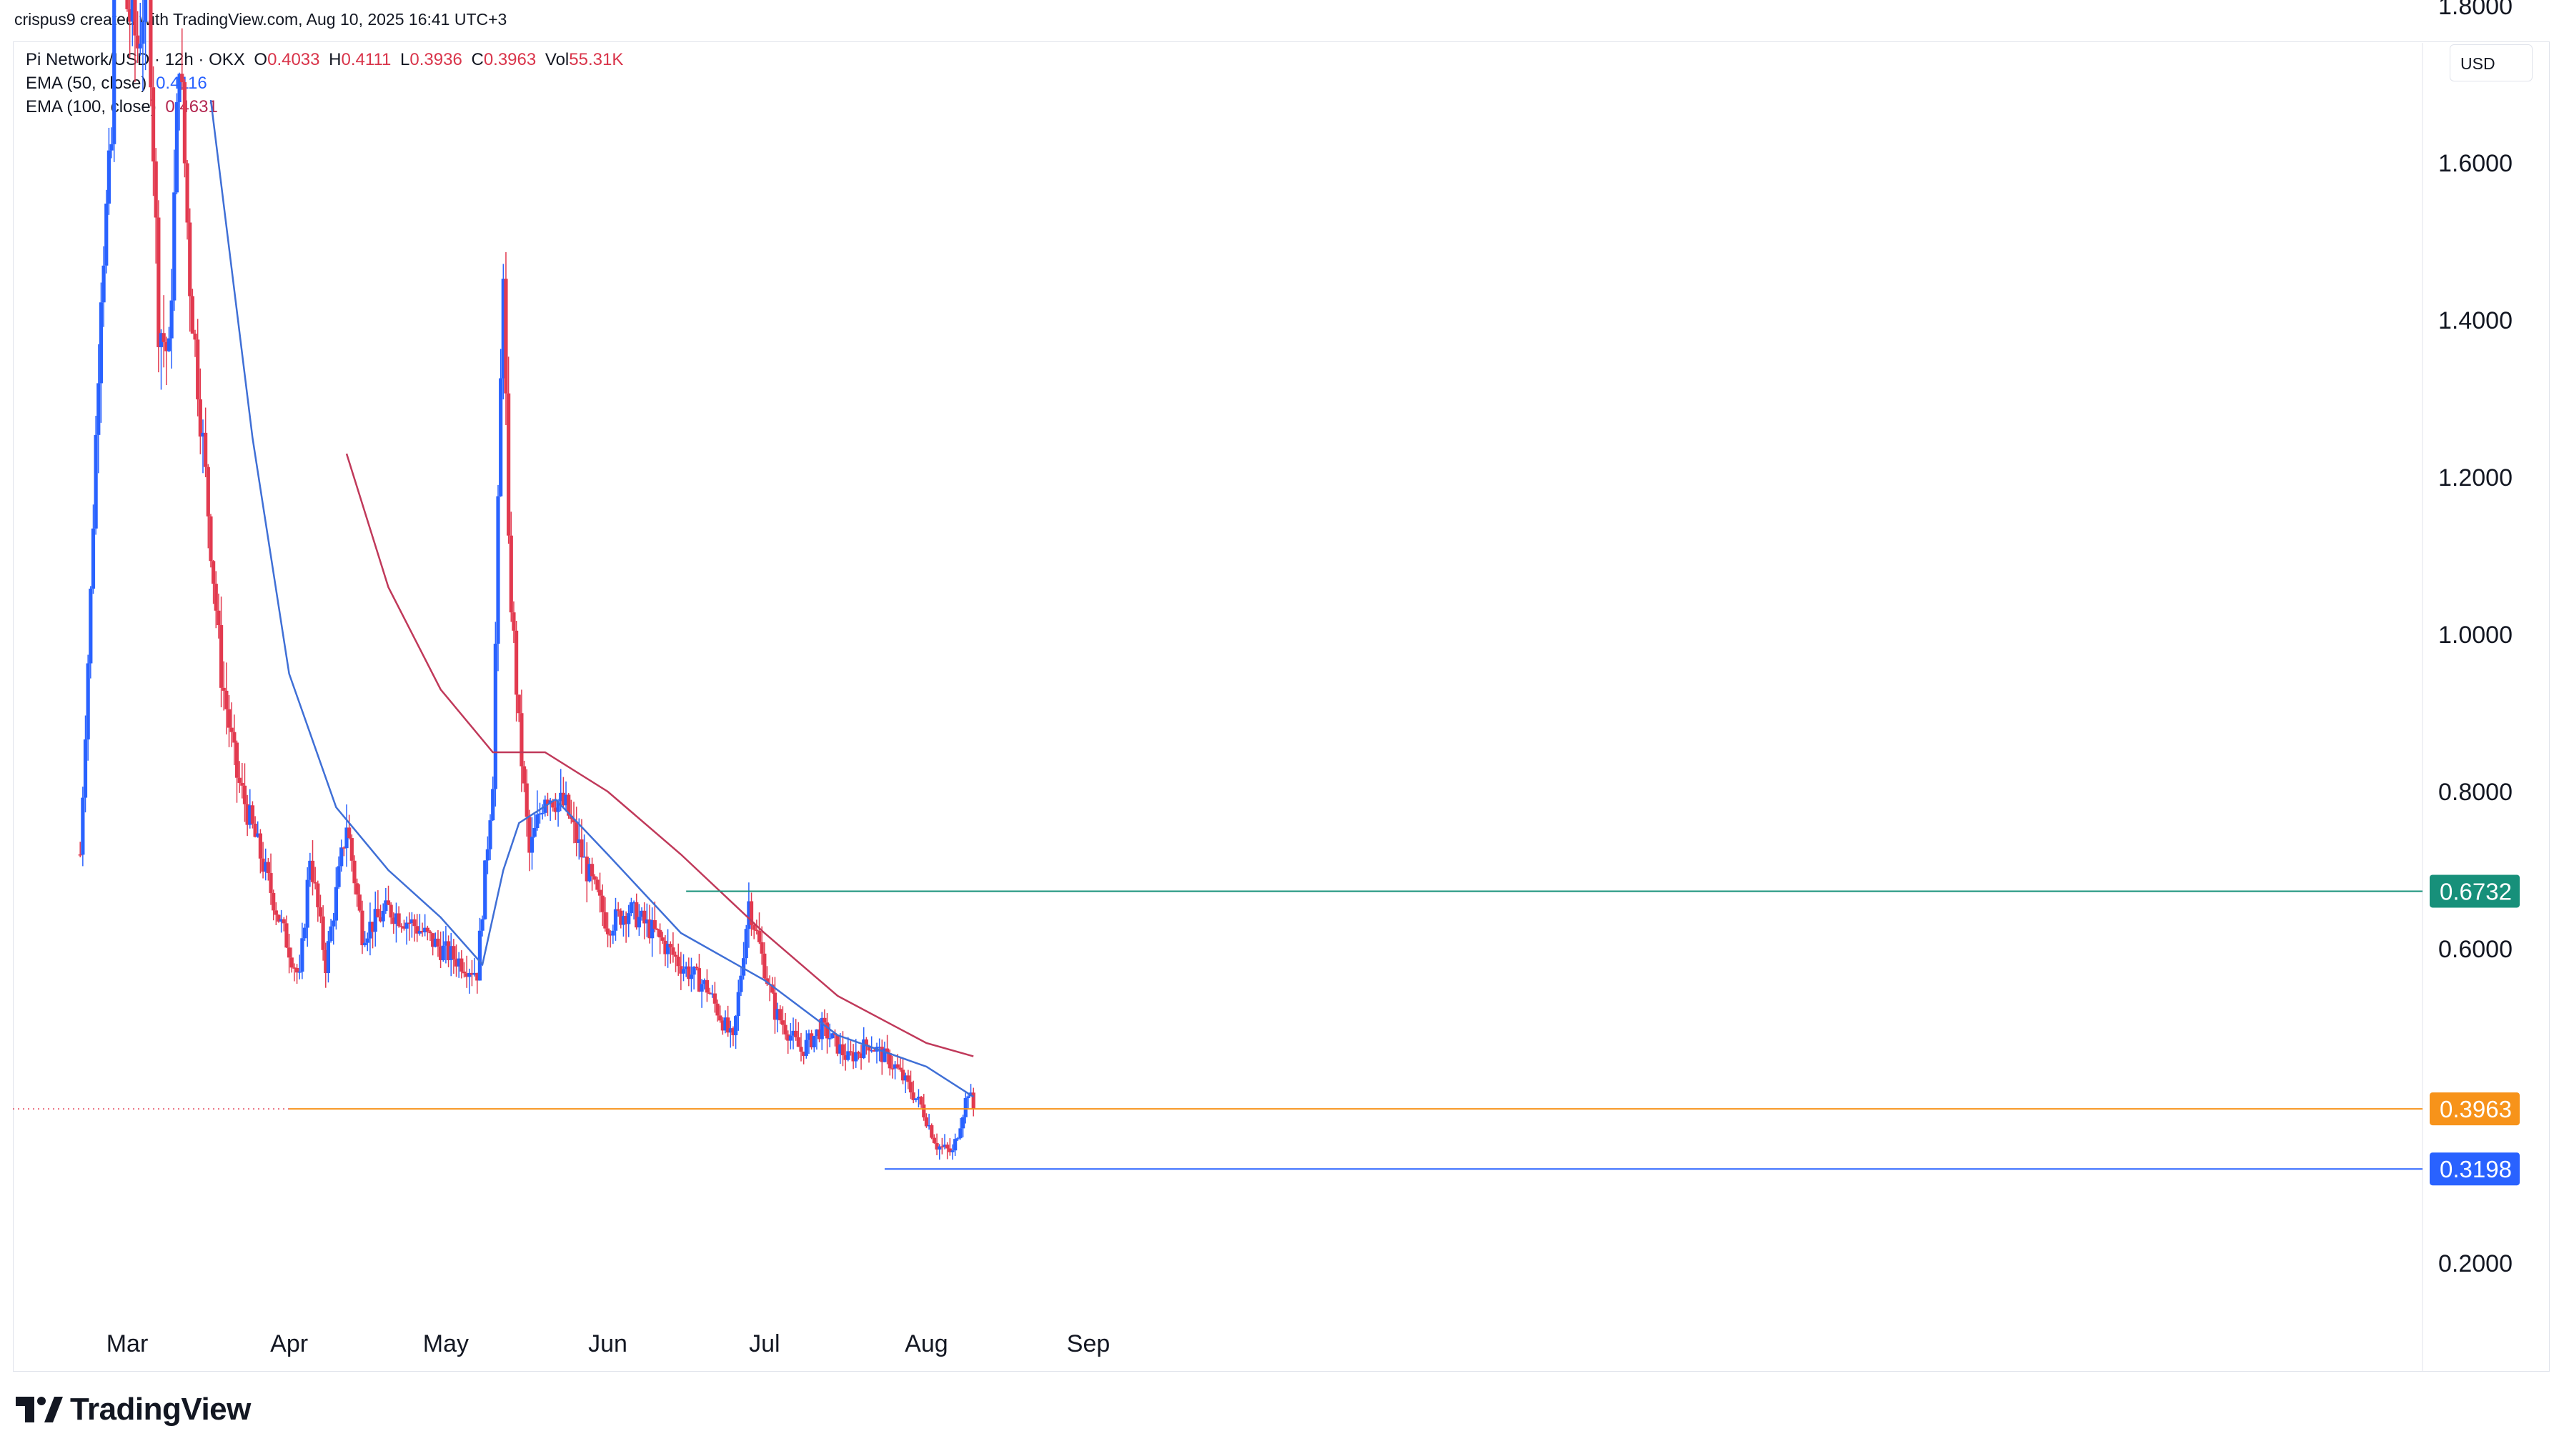 The image size is (2554, 1456). I want to click on level-price-label: 0.3963, so click(2476, 1109).